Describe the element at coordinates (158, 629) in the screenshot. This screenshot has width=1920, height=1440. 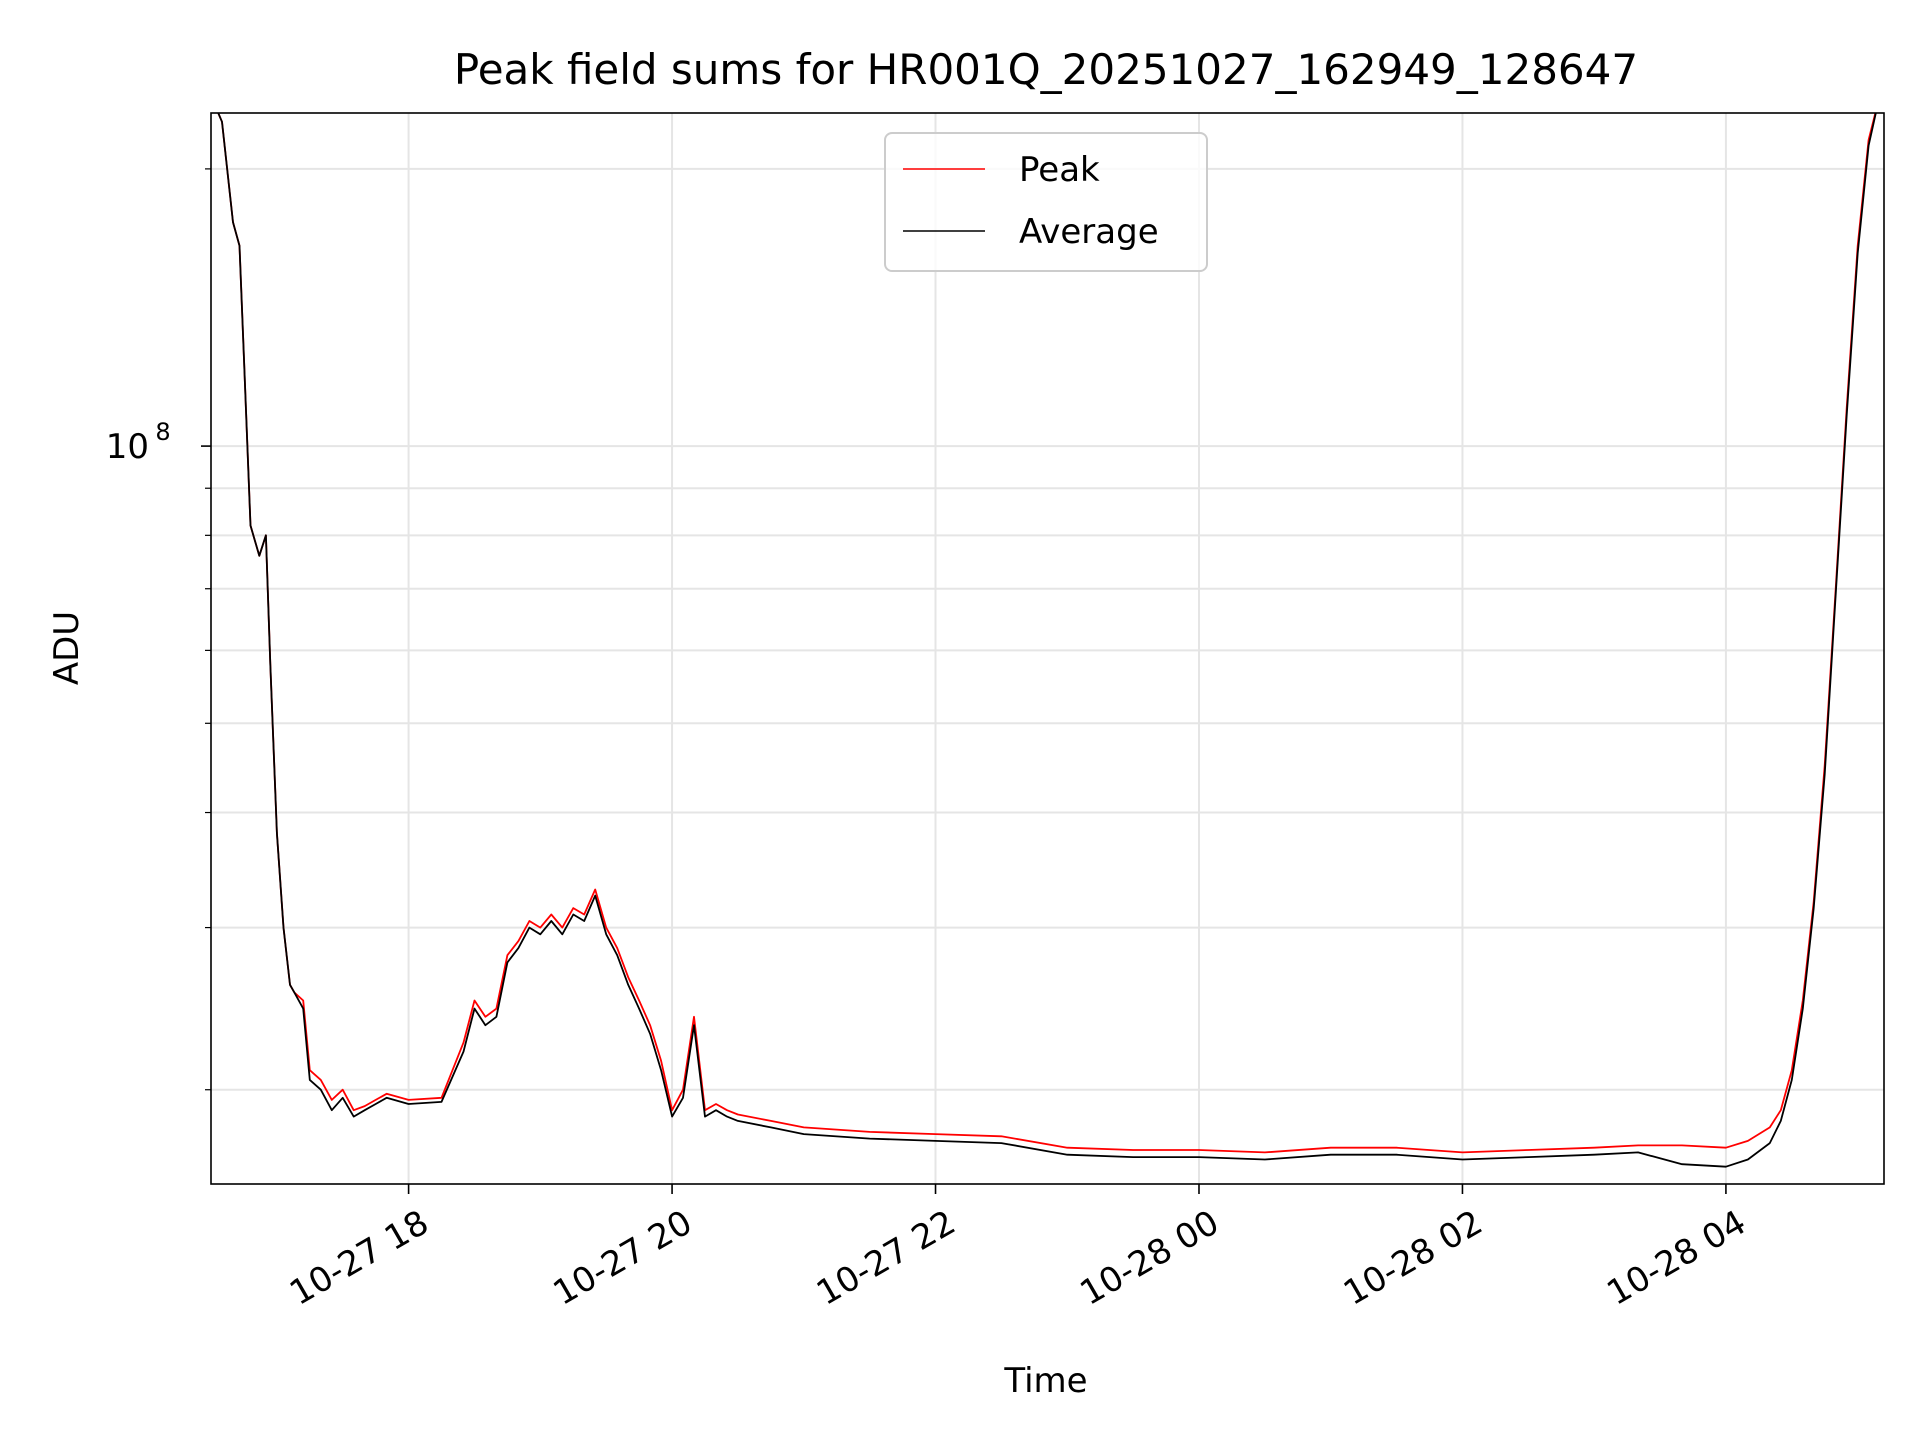
I see `y-axis: 10 8` at that location.